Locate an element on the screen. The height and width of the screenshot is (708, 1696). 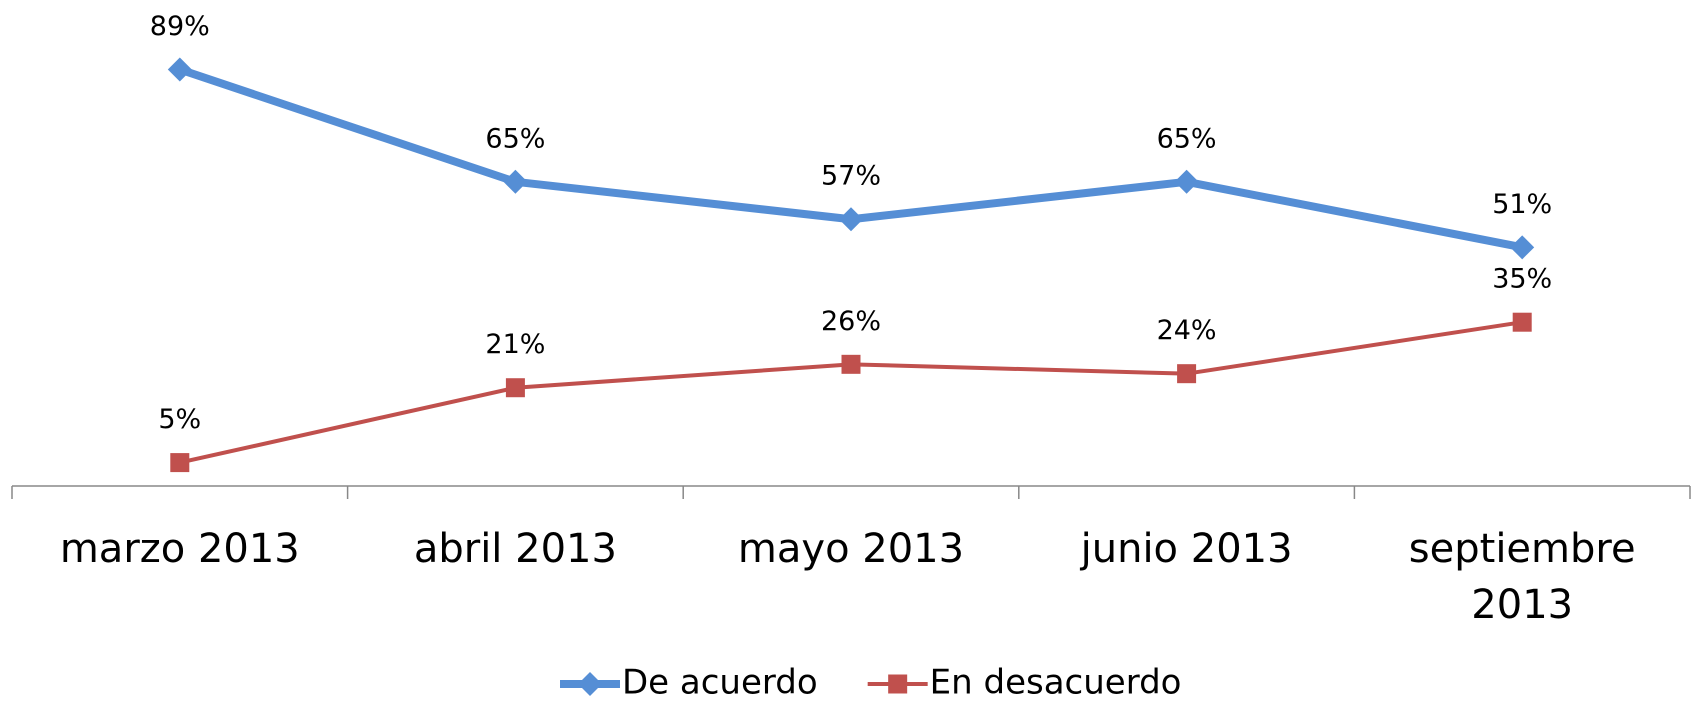
data-label: 89% is located at coordinates (180, 26).